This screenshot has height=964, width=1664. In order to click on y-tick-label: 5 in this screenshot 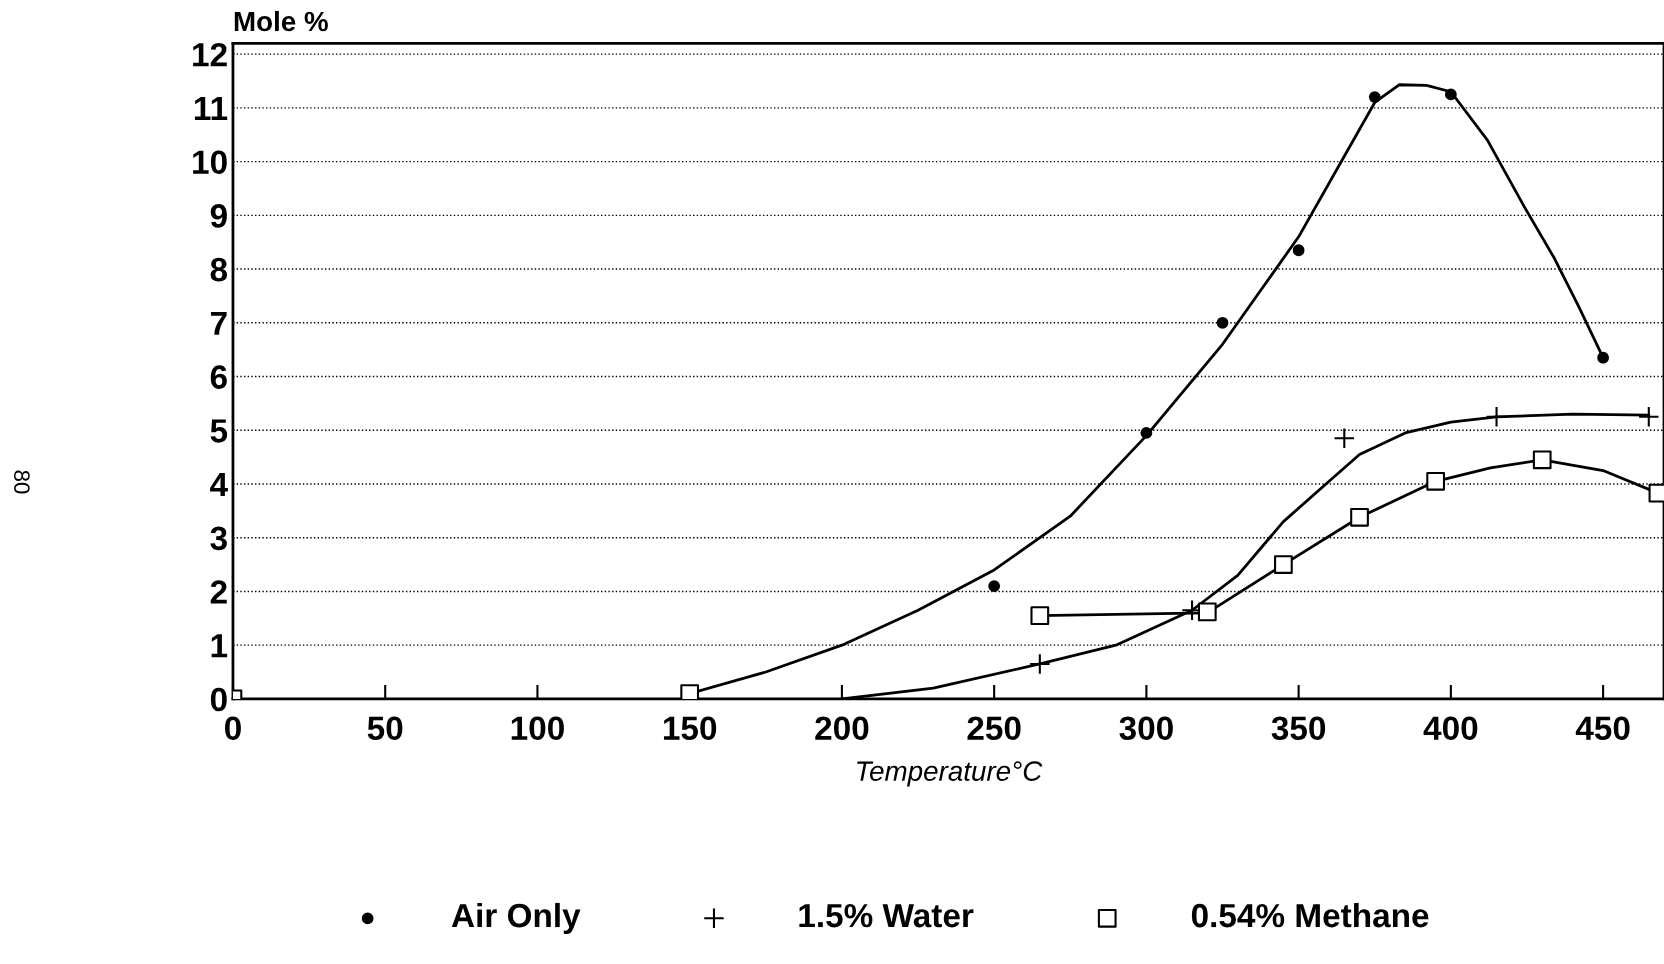, I will do `click(219, 431)`.